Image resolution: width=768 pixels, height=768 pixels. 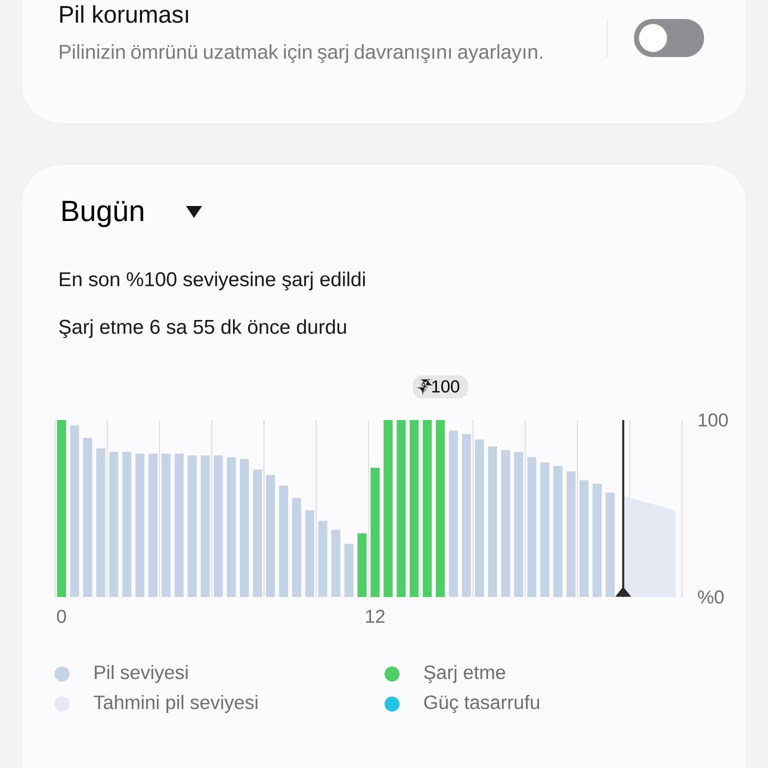 I want to click on chart-title: Bugün, so click(x=103, y=214).